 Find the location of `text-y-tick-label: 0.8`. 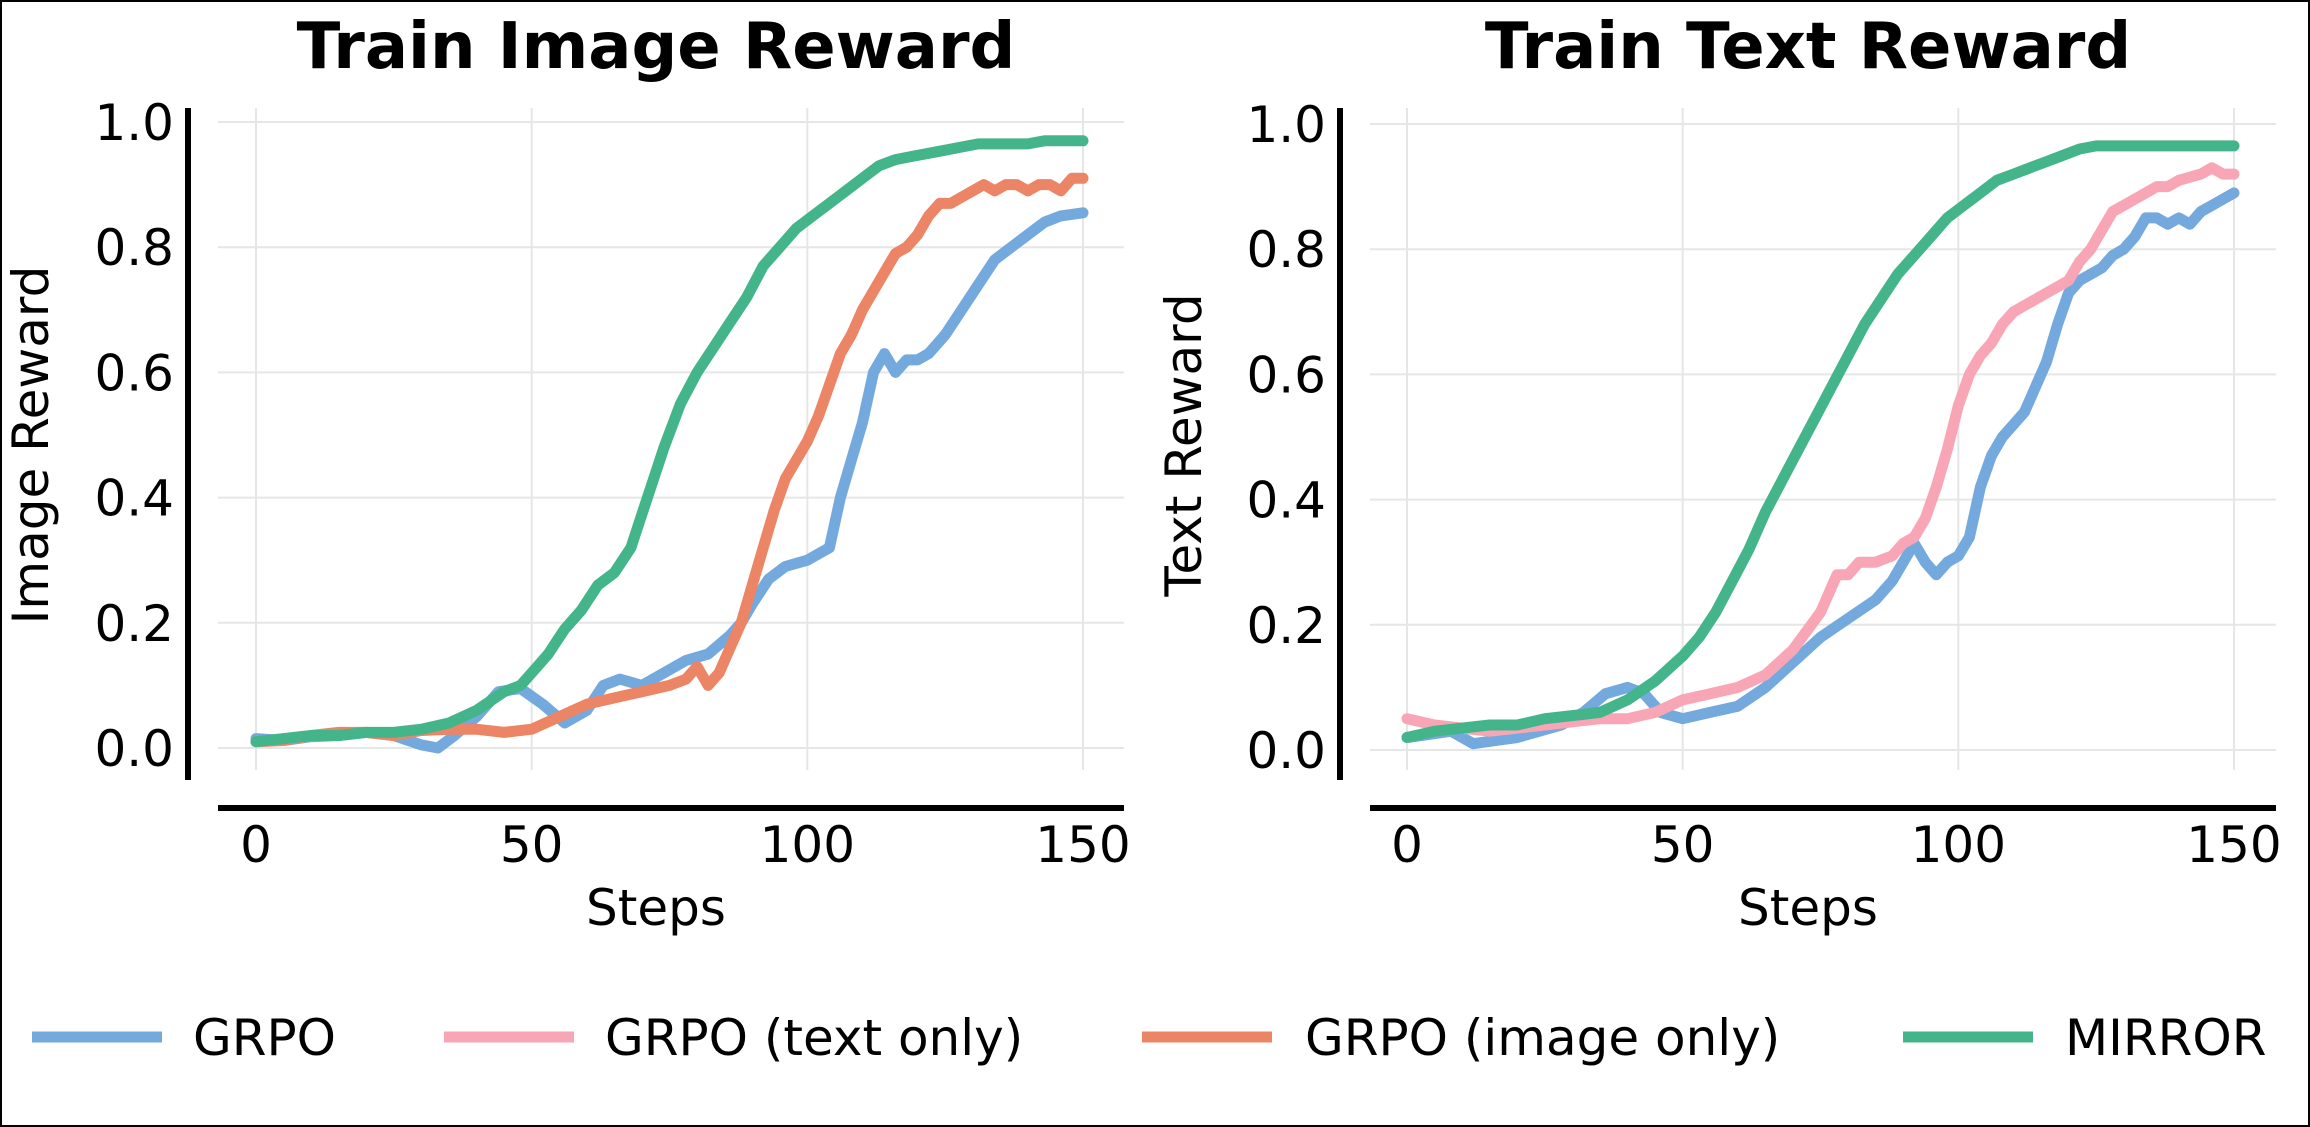

text-y-tick-label: 0.8 is located at coordinates (1286, 250).